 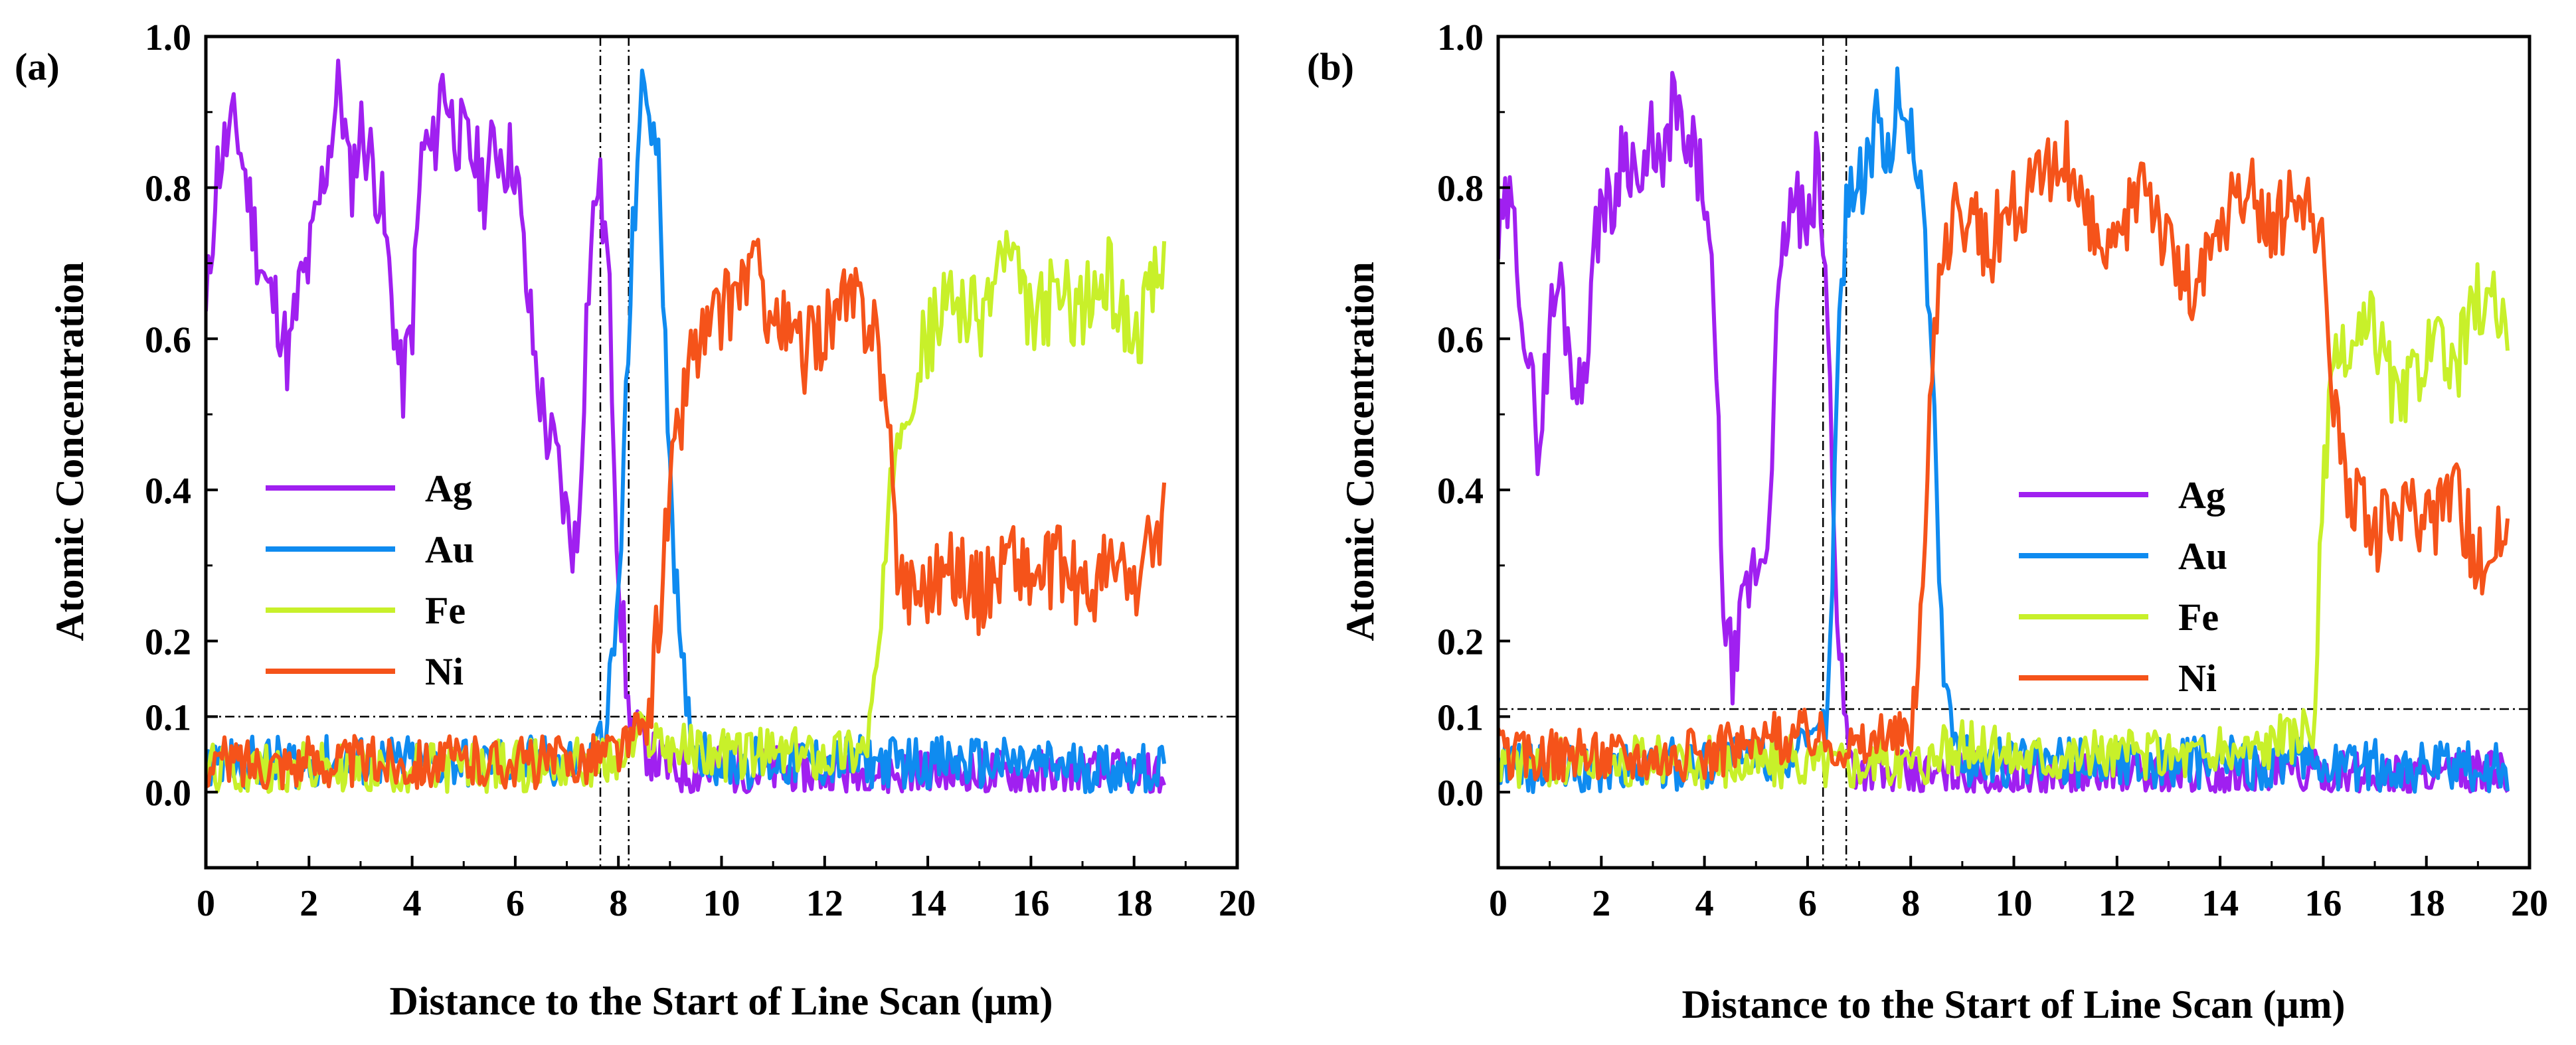 What do you see at coordinates (181, 443) in the screenshot?
I see `y-ticks-a: 0.0 0.1 0.2 0.4 0.6 0.8 1.0` at bounding box center [181, 443].